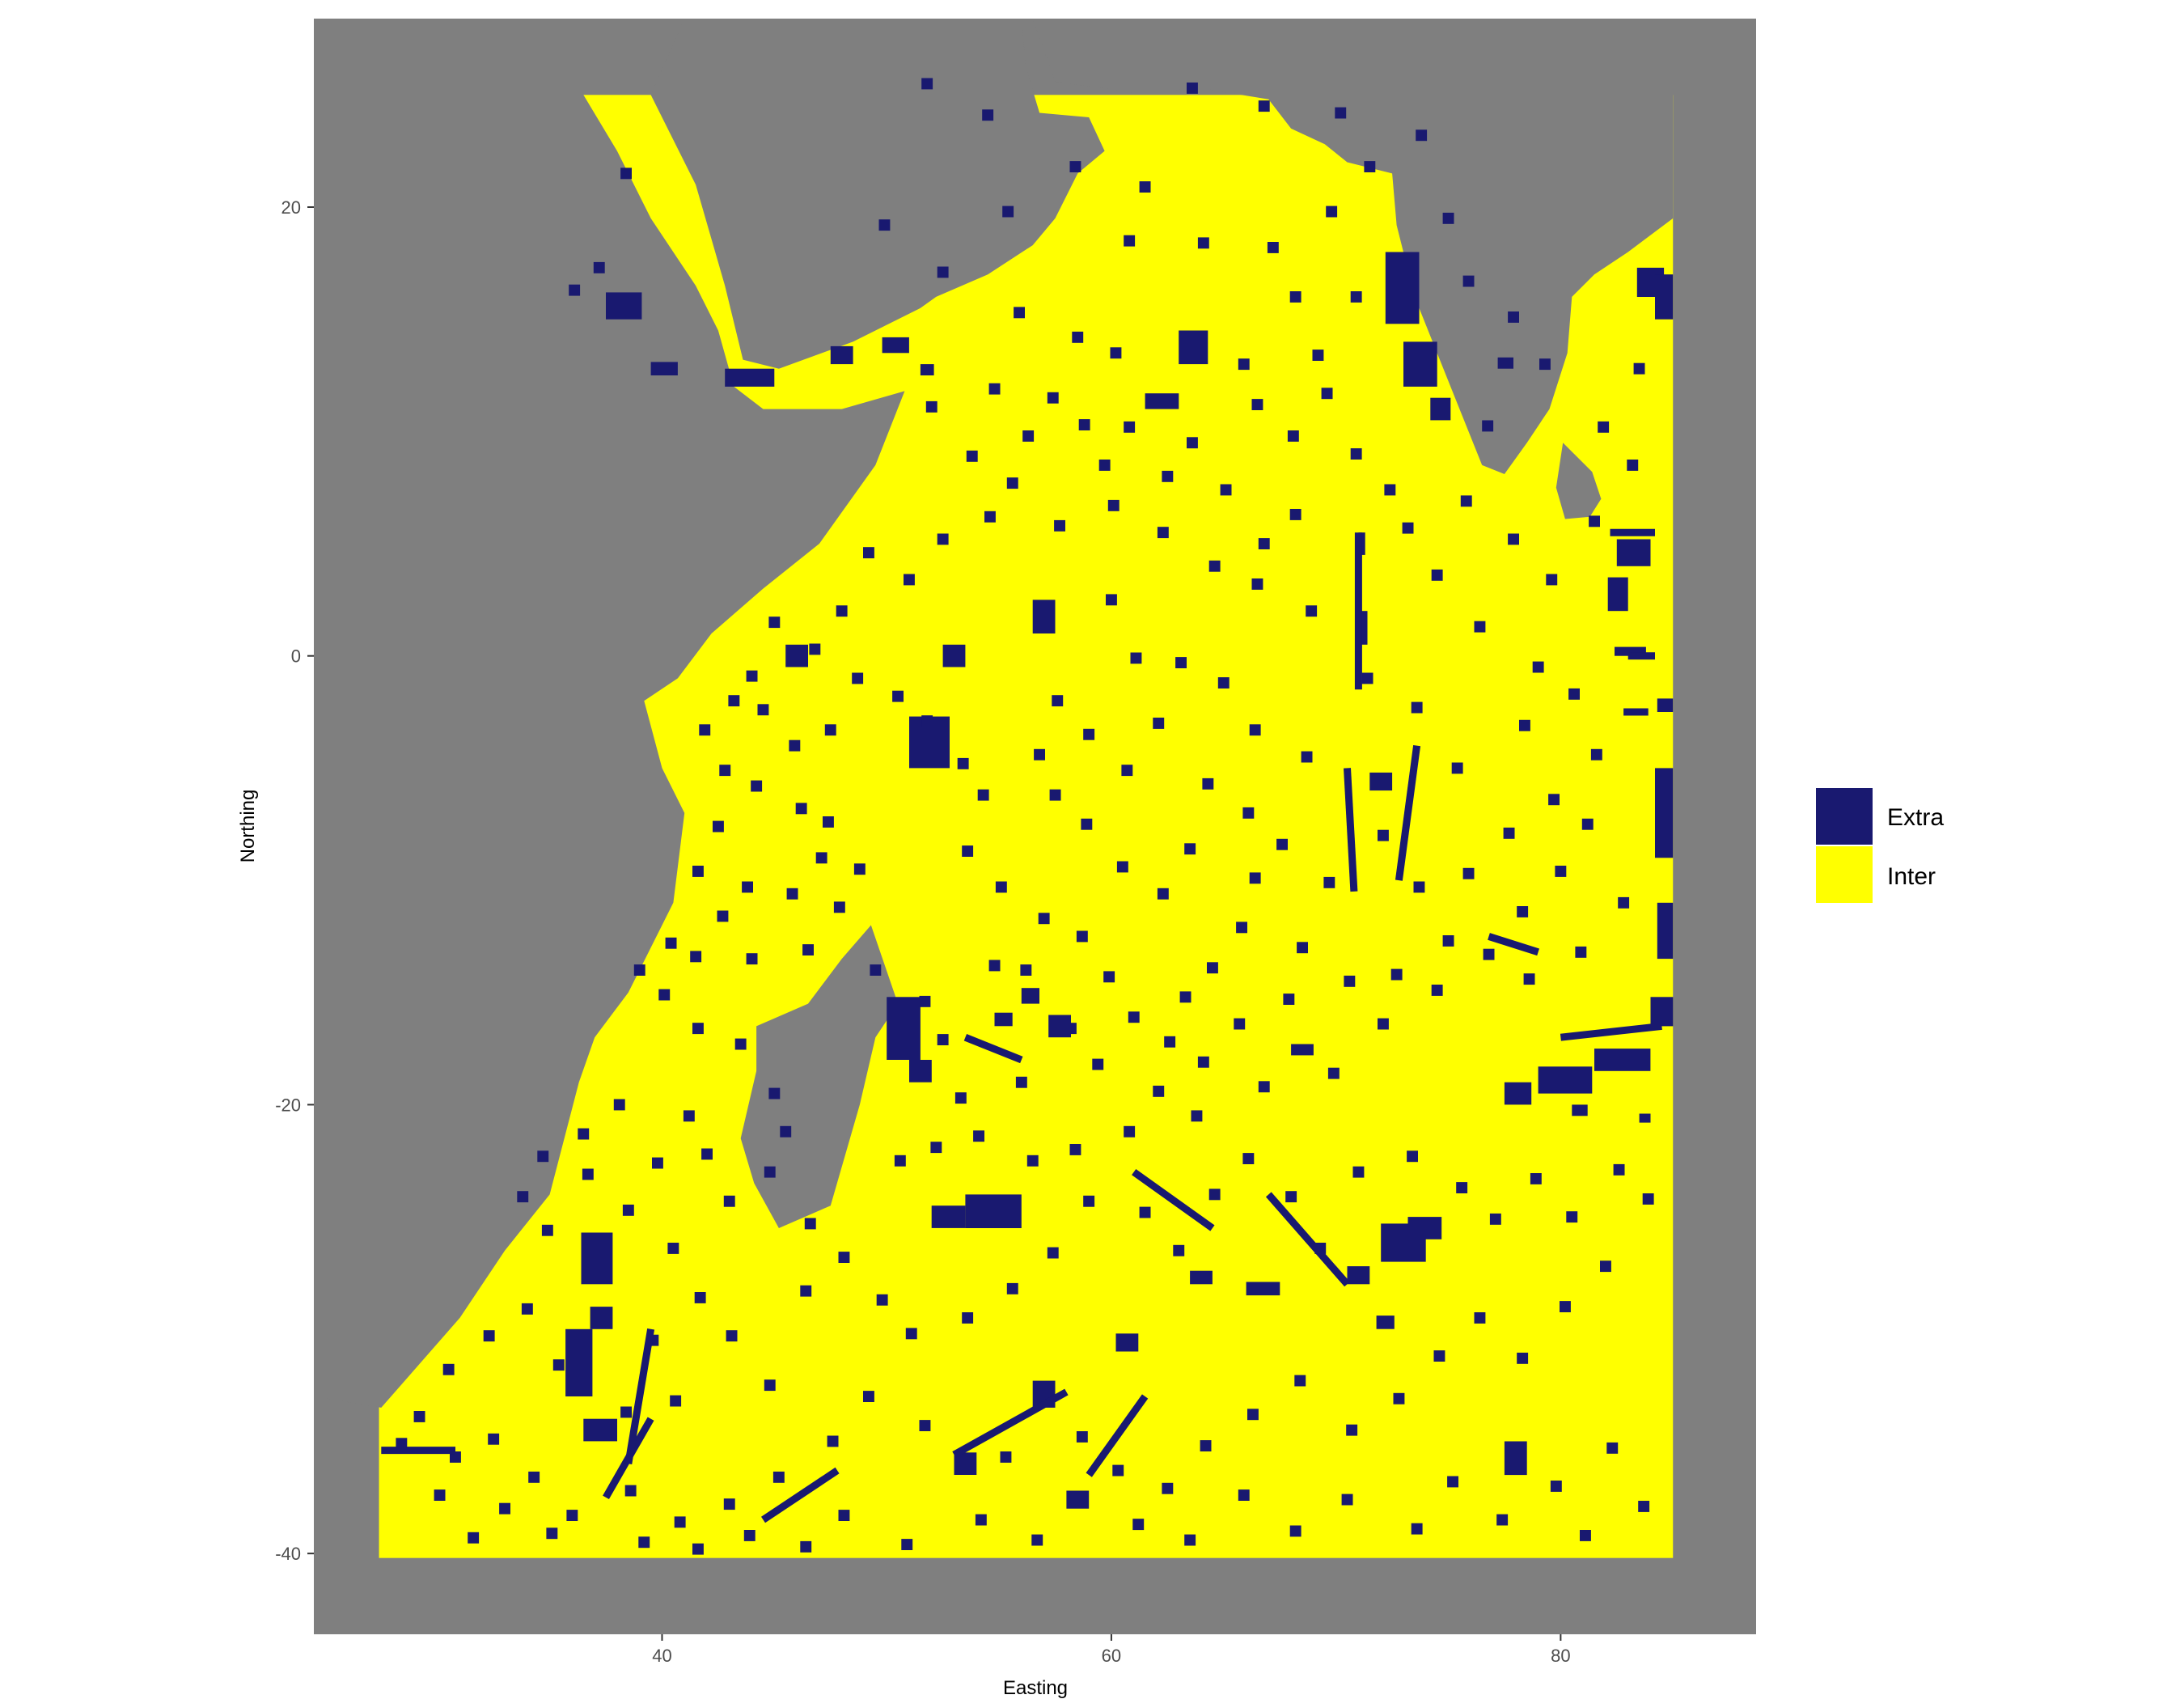 Image resolution: width=2184 pixels, height=1699 pixels. I want to click on x-axis-title: Easting, so click(1035, 1688).